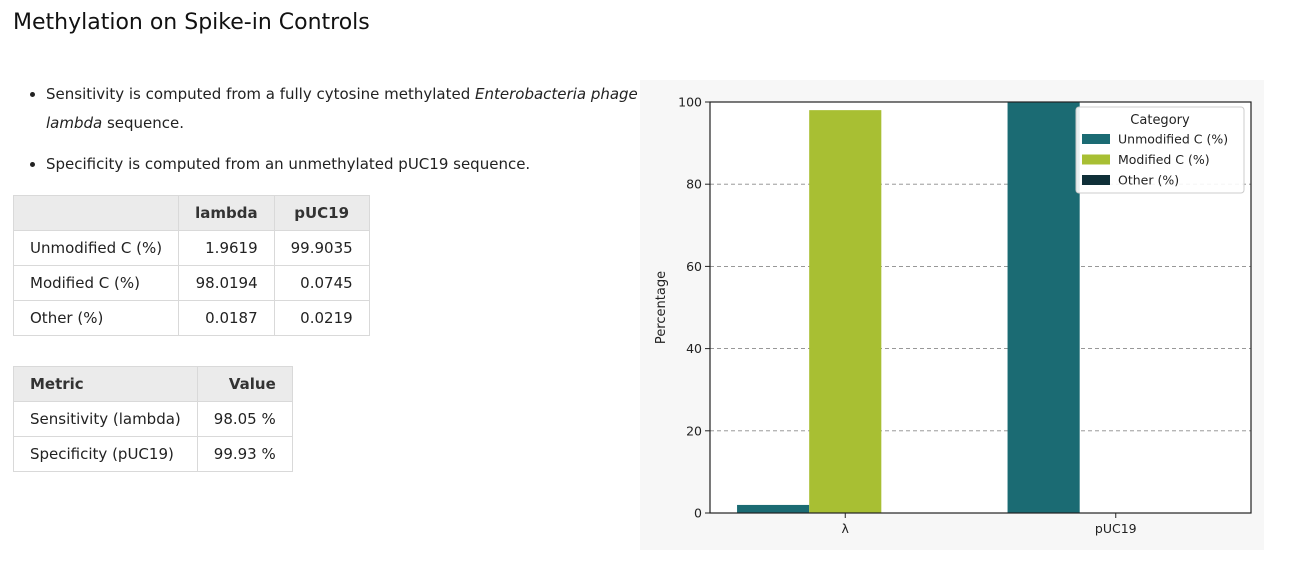 The height and width of the screenshot is (568, 1294). Describe the element at coordinates (321, 213) in the screenshot. I see `column-header: pUC19` at that location.